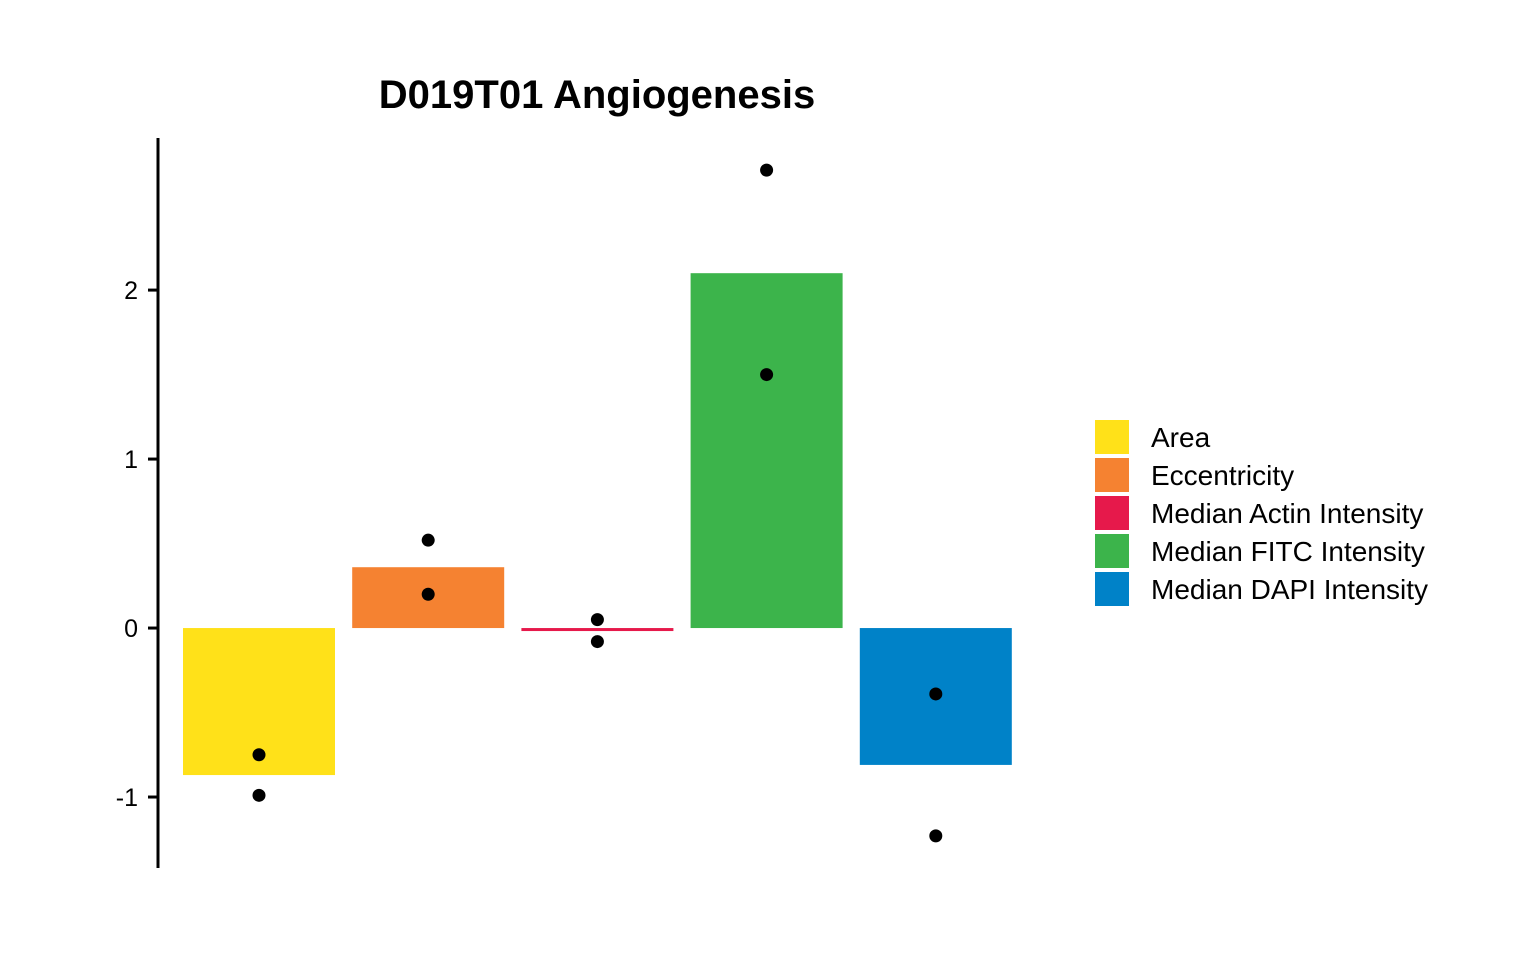 This screenshot has height=960, width=1536. Describe the element at coordinates (1287, 513) in the screenshot. I see `legend-label-3: Median Actin Intensity` at that location.